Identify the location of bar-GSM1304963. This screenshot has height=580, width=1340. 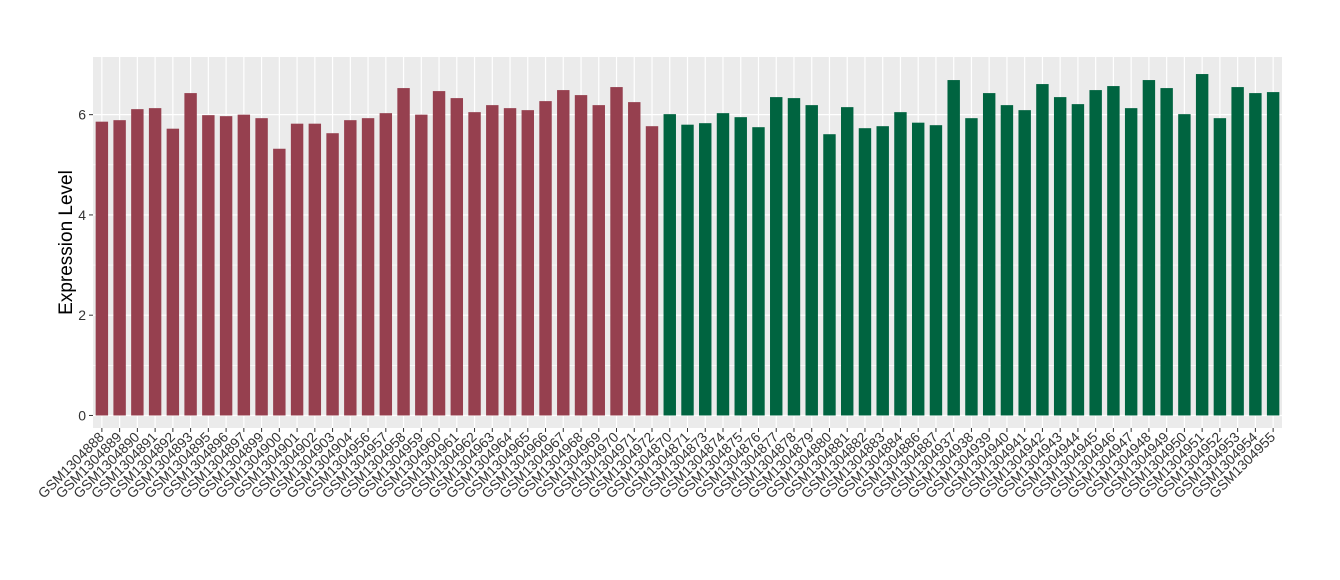
(492, 260).